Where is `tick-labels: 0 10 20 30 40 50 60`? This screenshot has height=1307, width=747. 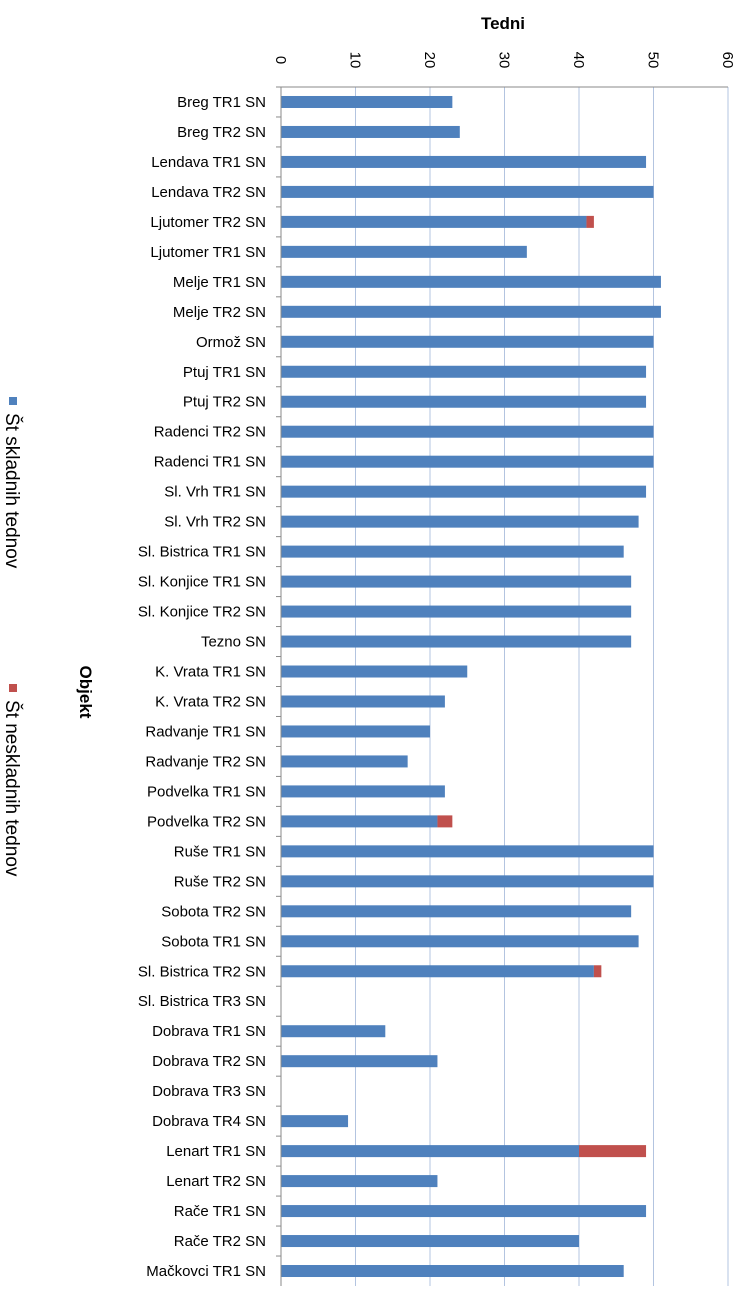 tick-labels: 0 10 20 30 40 50 60 is located at coordinates (504, 60).